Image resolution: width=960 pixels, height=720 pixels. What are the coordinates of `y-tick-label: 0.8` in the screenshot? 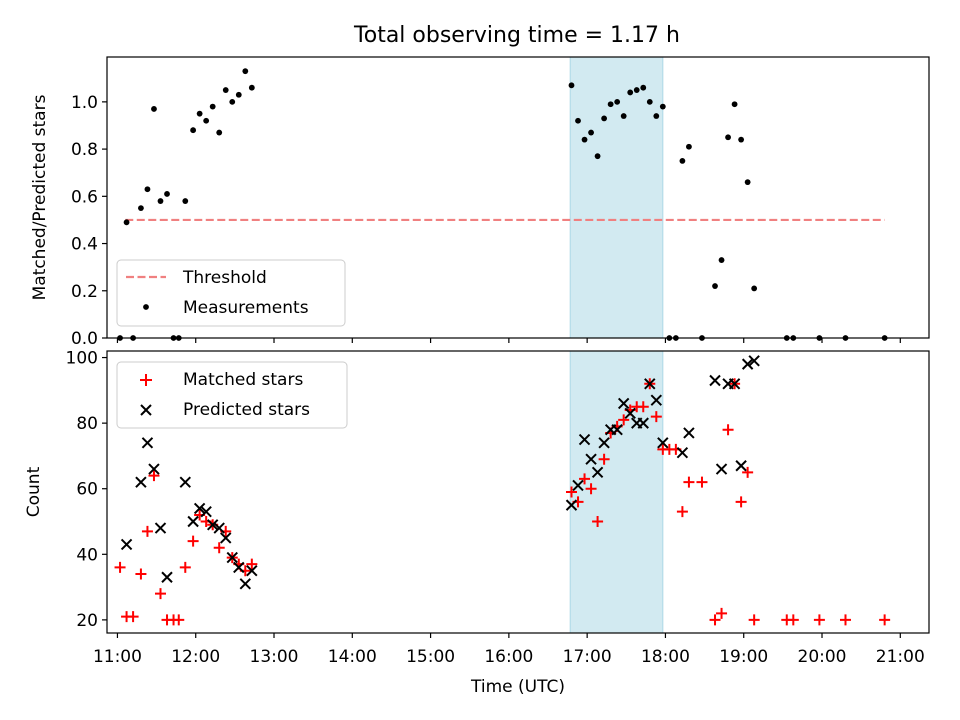 It's located at (84, 150).